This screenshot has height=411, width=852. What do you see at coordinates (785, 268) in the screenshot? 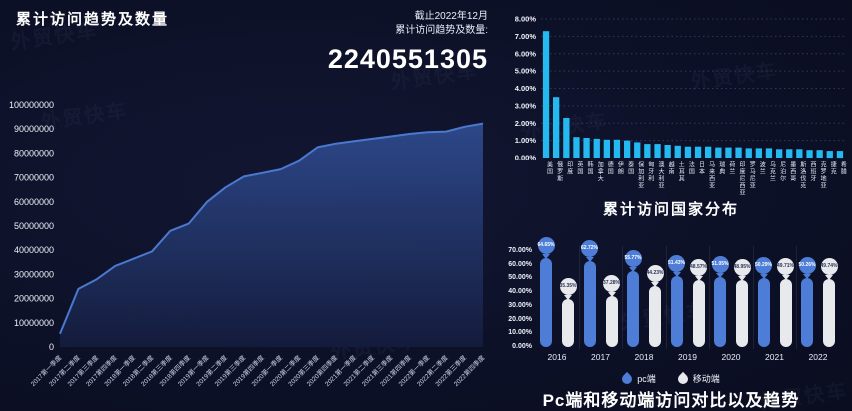
I see `pcm-value-balloon: 49.71%` at bounding box center [785, 268].